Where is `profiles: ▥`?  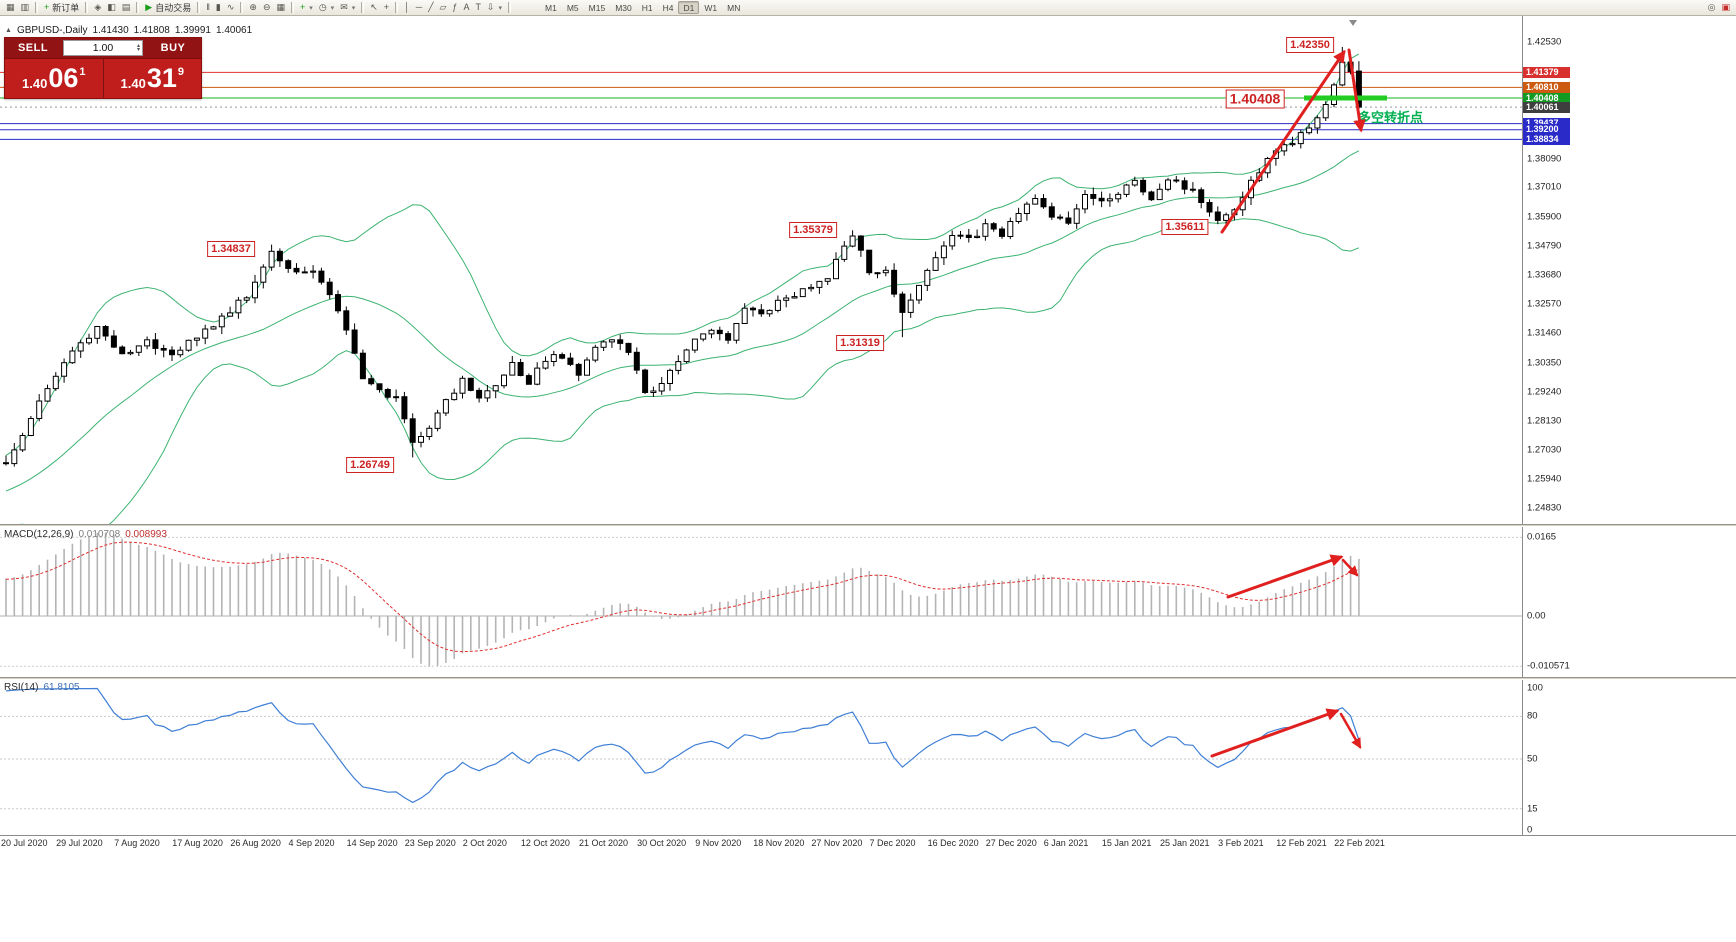 profiles: ▥ is located at coordinates (25, 8).